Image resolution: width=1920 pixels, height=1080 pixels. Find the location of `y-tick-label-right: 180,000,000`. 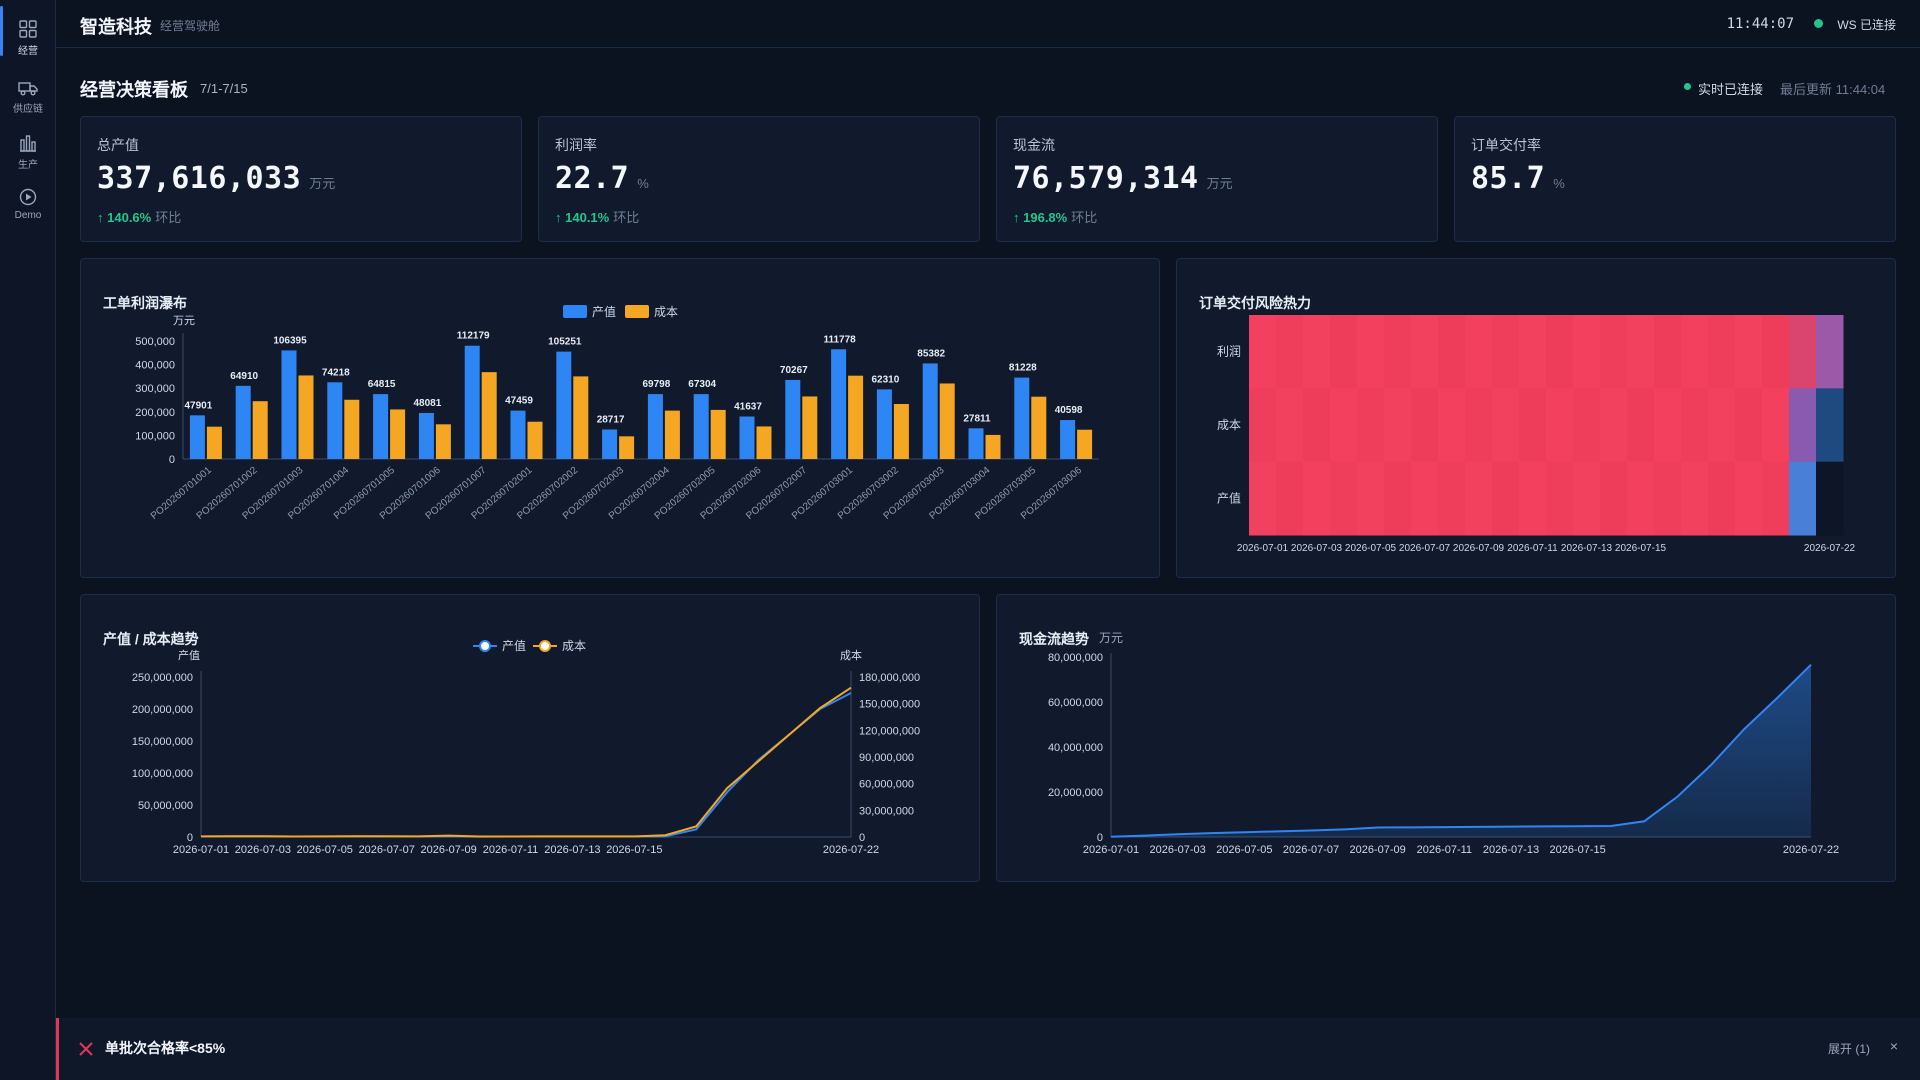

y-tick-label-right: 180,000,000 is located at coordinates (889, 678).